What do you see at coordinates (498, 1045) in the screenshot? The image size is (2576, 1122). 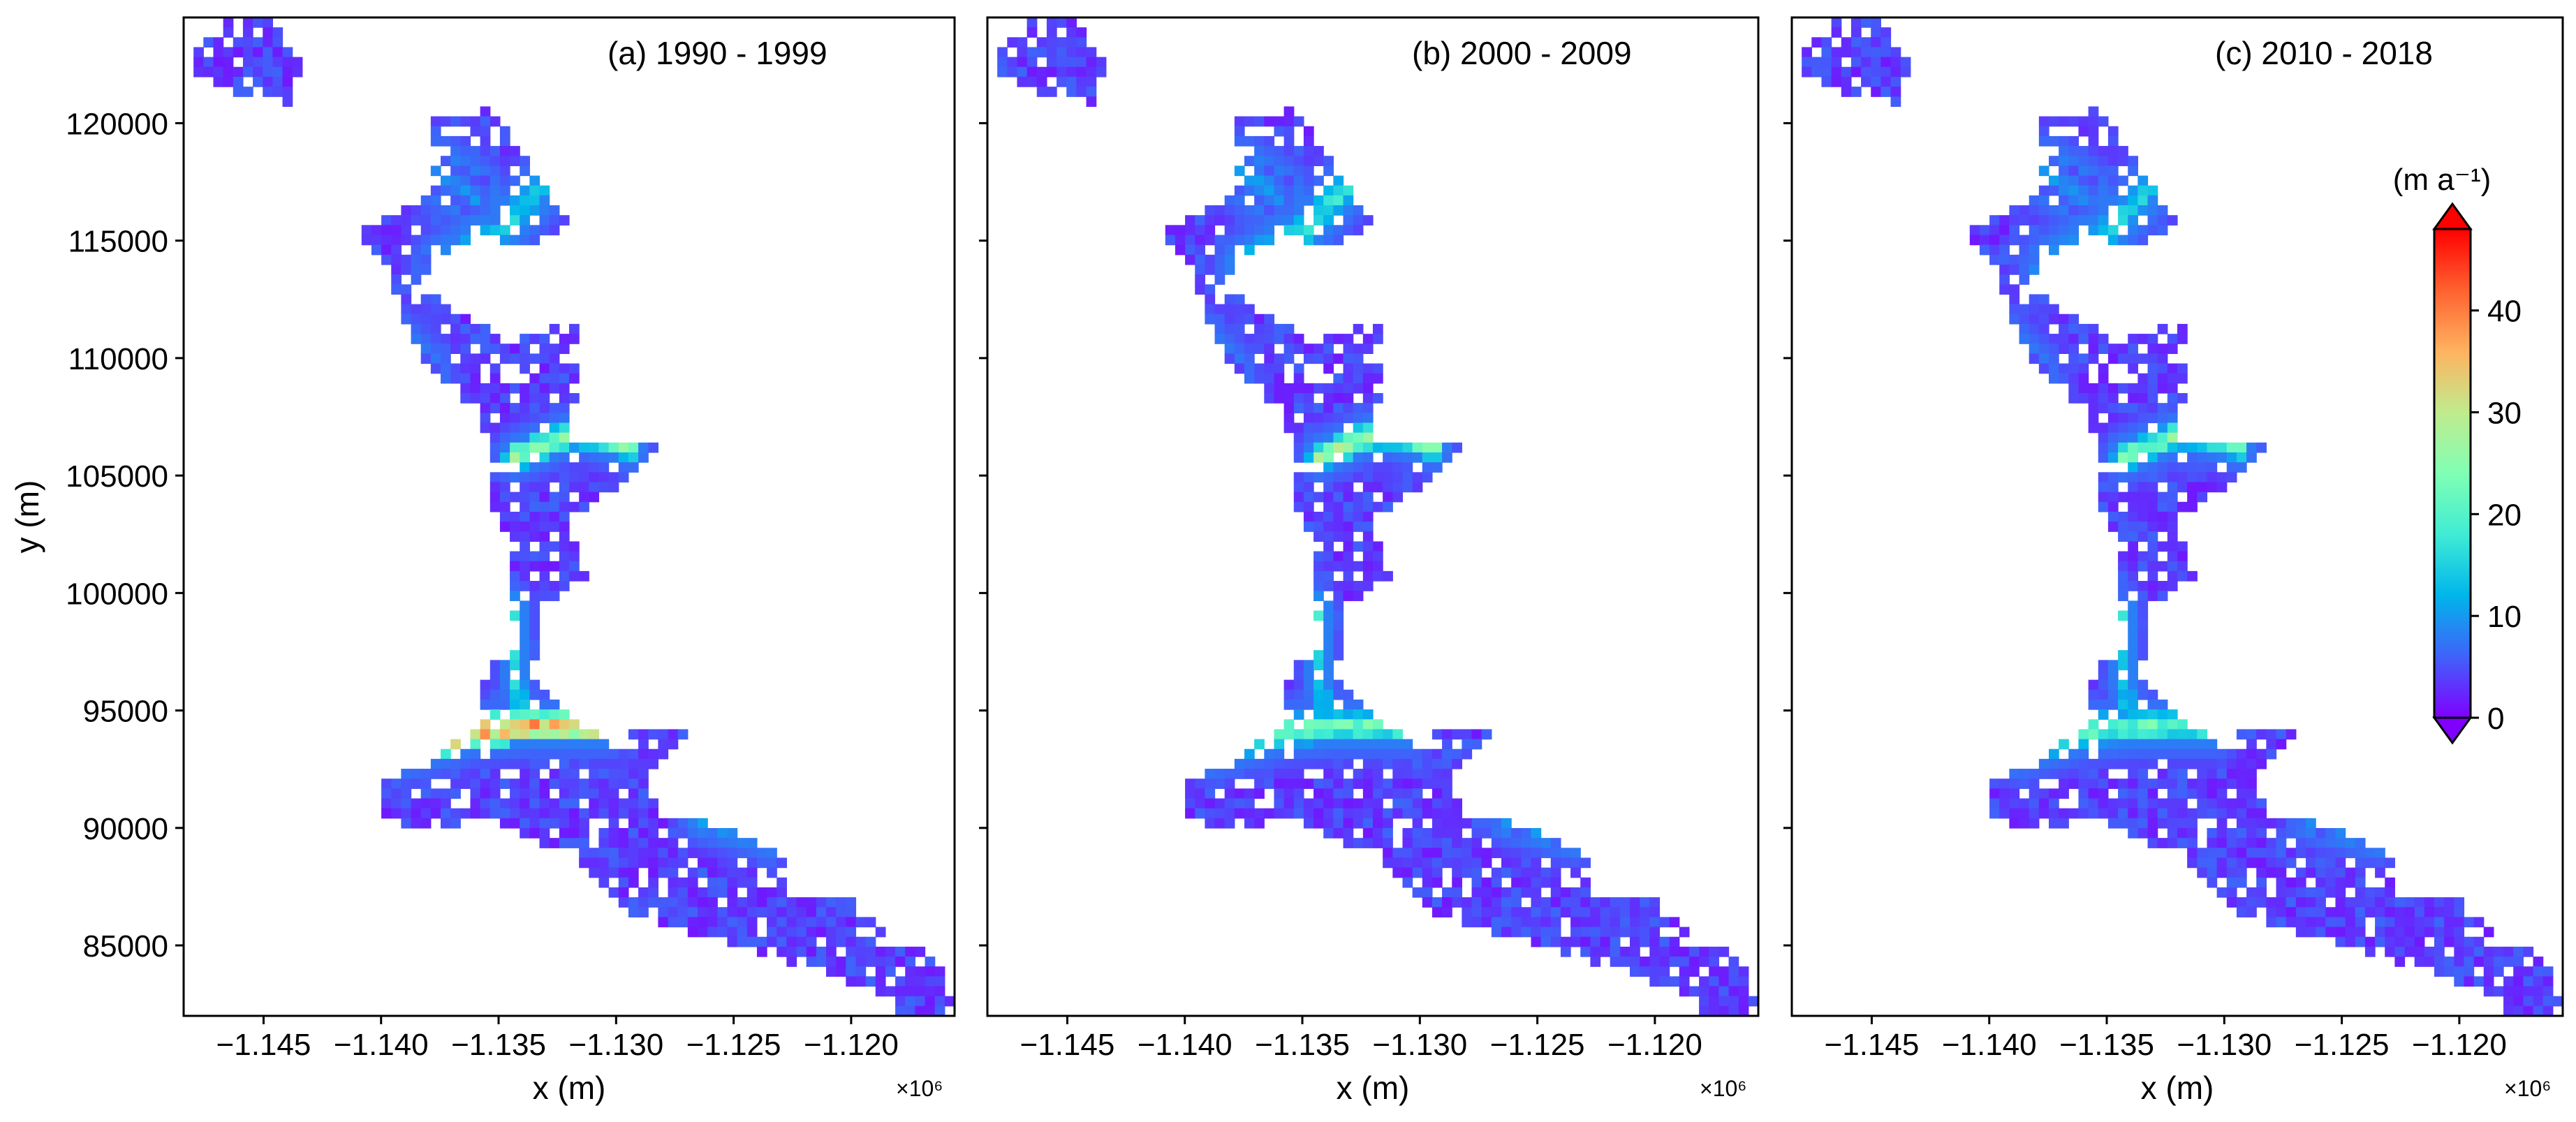 I see `x-tick-label: −1.135` at bounding box center [498, 1045].